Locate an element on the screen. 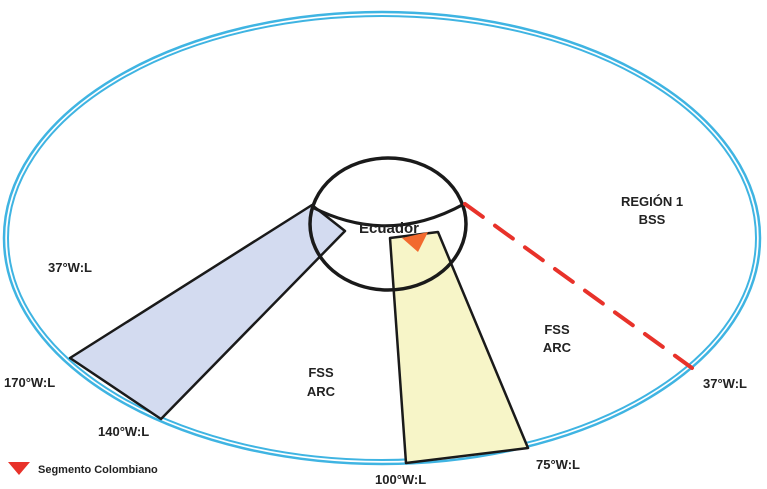 The height and width of the screenshot is (489, 767). earth-globe is located at coordinates (388, 224).